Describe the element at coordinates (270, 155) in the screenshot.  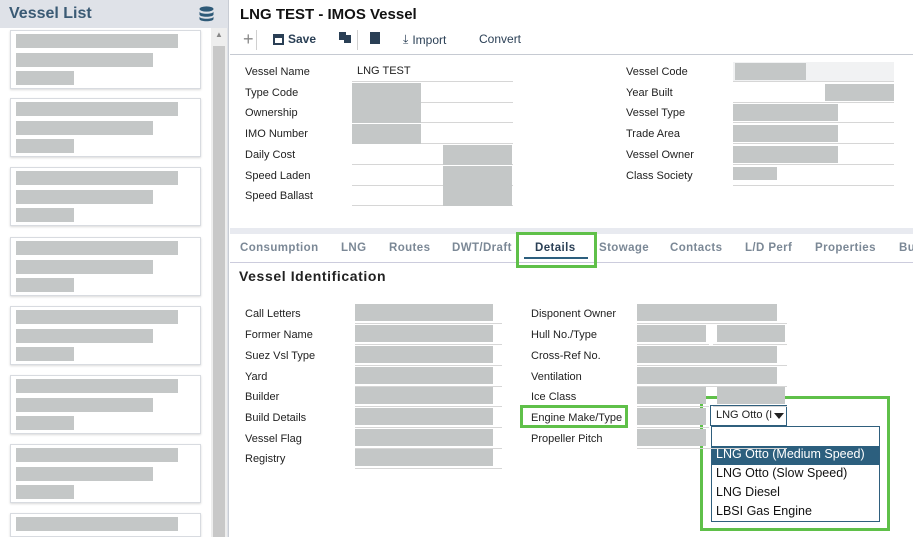
I see `field-label: Daily Cost` at that location.